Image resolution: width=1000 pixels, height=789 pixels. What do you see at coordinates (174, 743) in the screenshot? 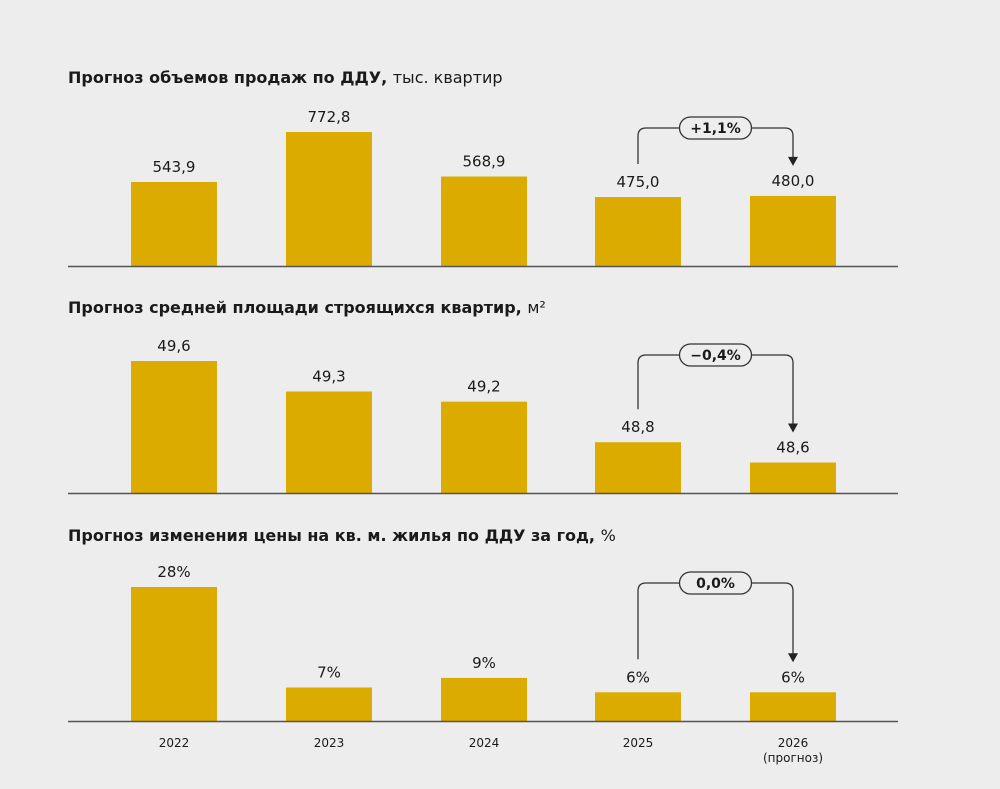
I see `x-label-2022: 2022` at bounding box center [174, 743].